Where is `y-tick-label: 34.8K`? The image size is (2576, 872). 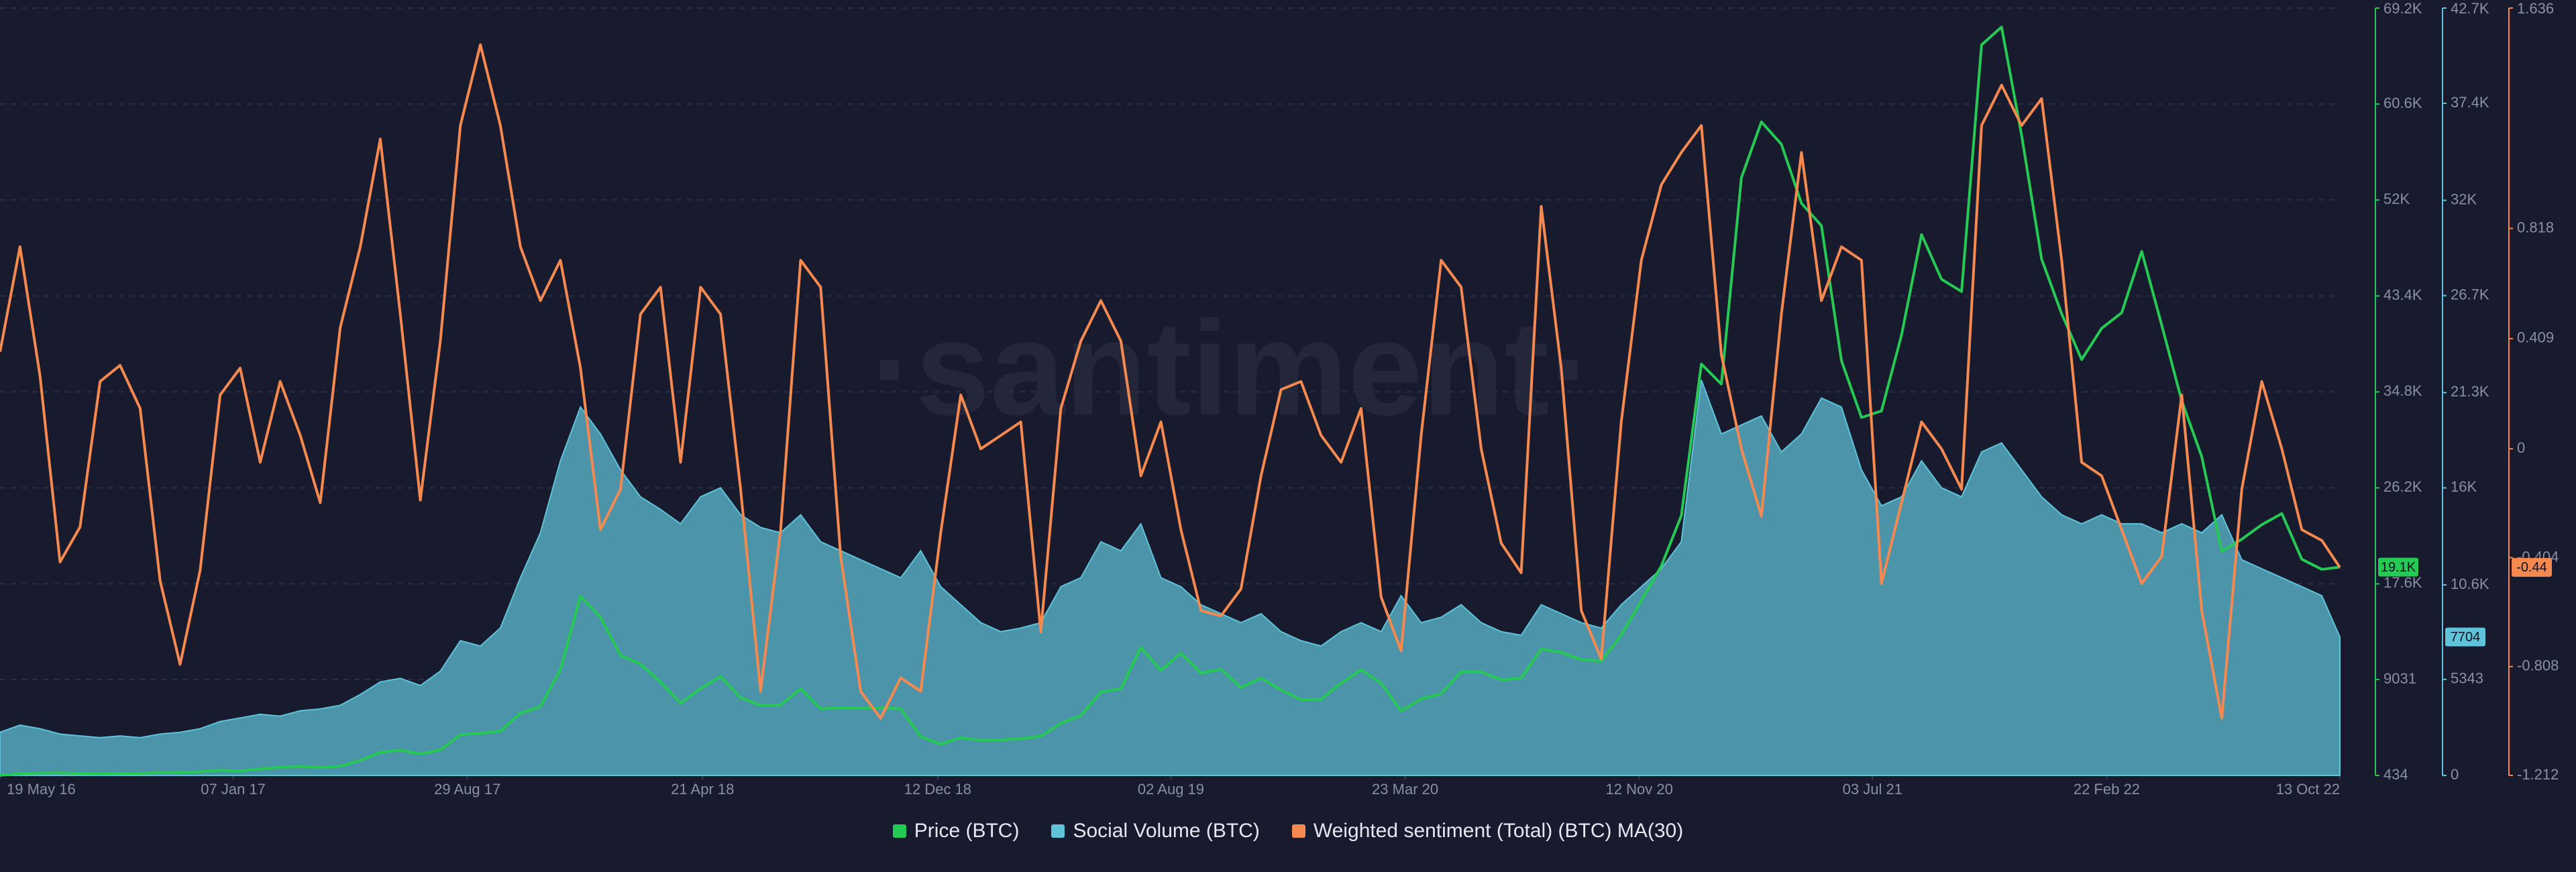 y-tick-label: 34.8K is located at coordinates (2402, 391).